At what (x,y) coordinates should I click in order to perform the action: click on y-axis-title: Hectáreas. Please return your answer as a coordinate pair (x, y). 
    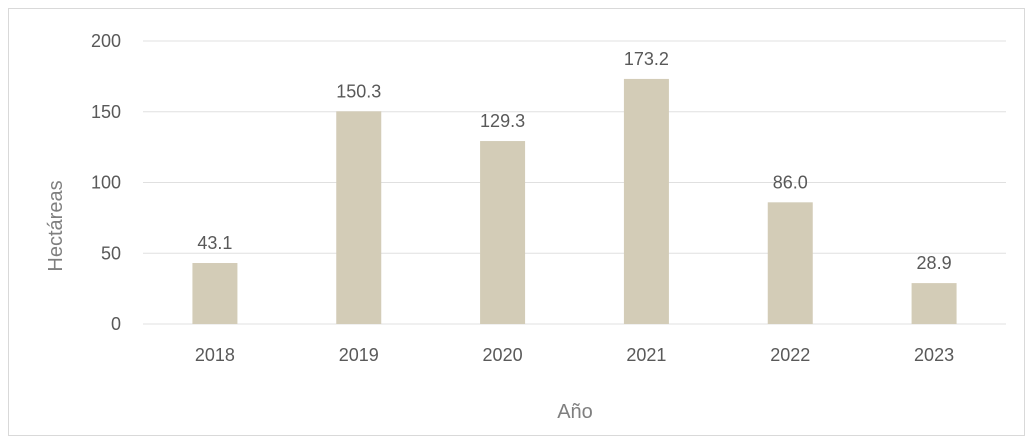
    Looking at the image, I should click on (56, 225).